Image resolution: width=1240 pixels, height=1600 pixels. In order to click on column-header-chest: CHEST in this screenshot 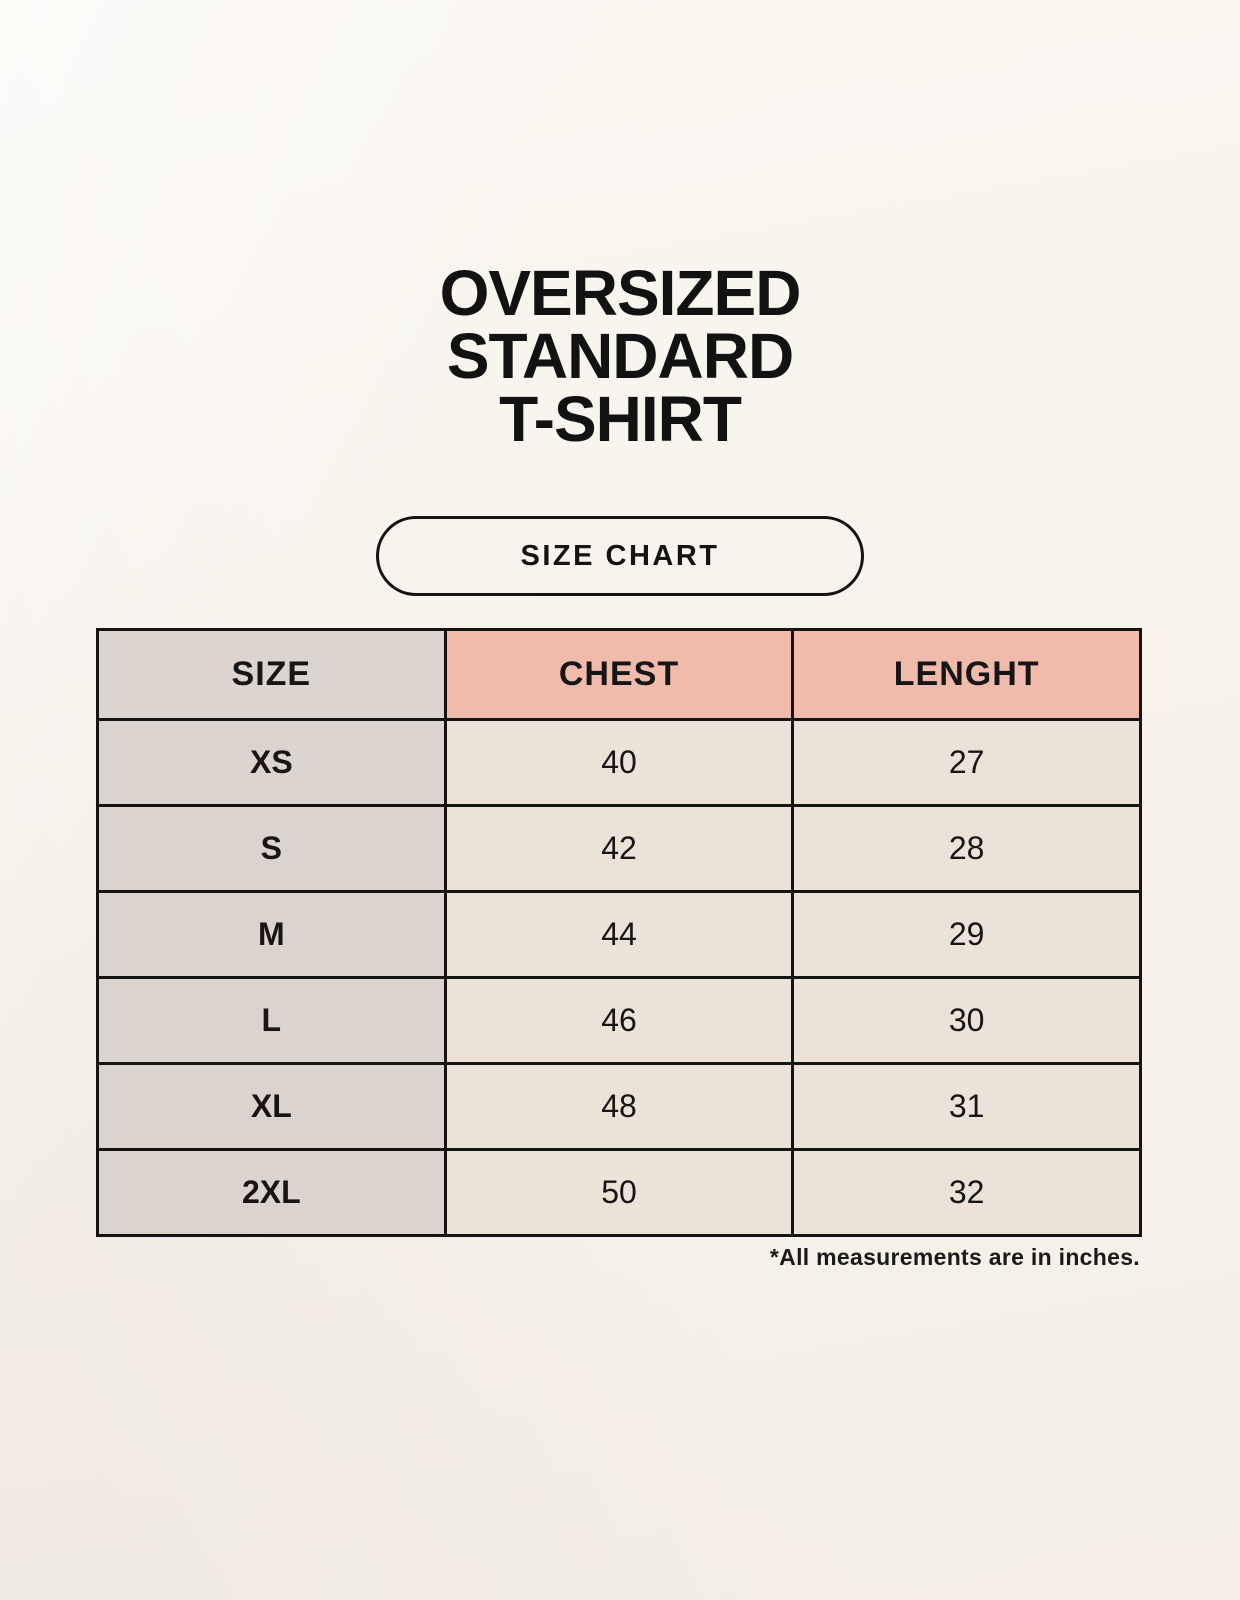, I will do `click(619, 674)`.